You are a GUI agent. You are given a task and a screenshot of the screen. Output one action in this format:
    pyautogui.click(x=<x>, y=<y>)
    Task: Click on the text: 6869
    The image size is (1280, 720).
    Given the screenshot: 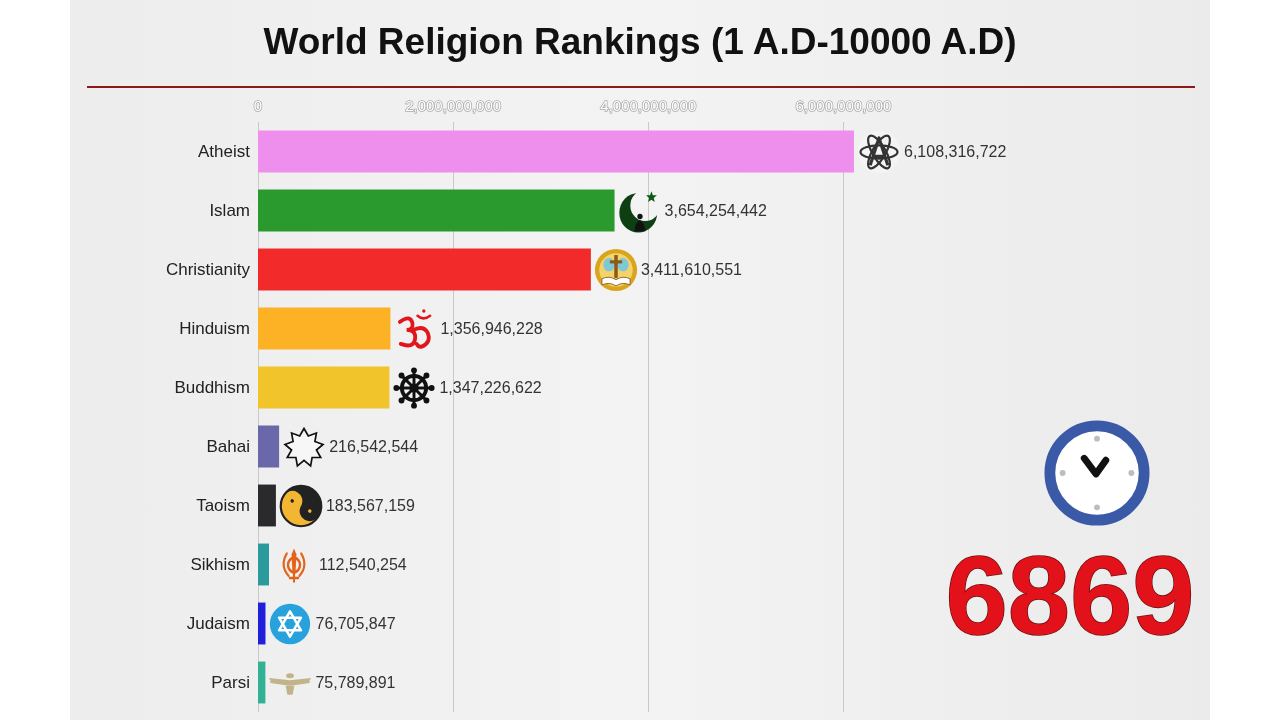 What is the action you would take?
    pyautogui.click(x=1070, y=595)
    